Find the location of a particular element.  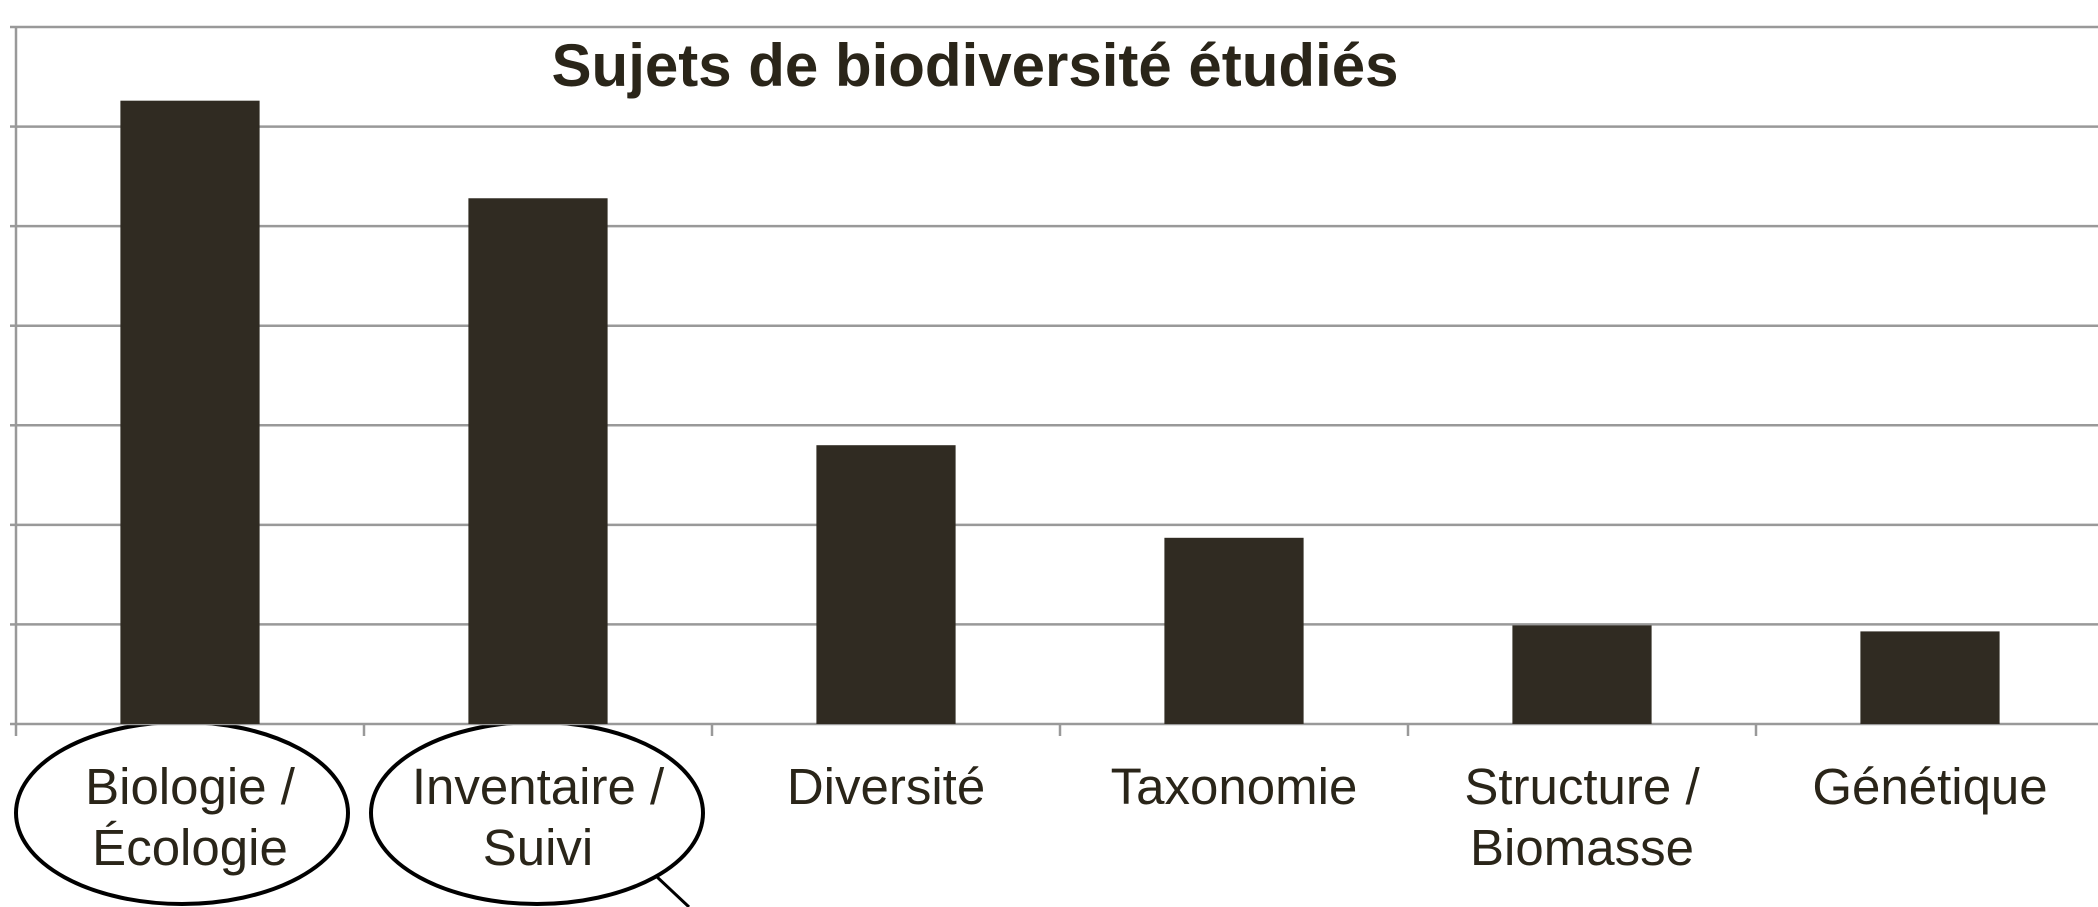

x-tick-label: Taxonomie is located at coordinates (1234, 786).